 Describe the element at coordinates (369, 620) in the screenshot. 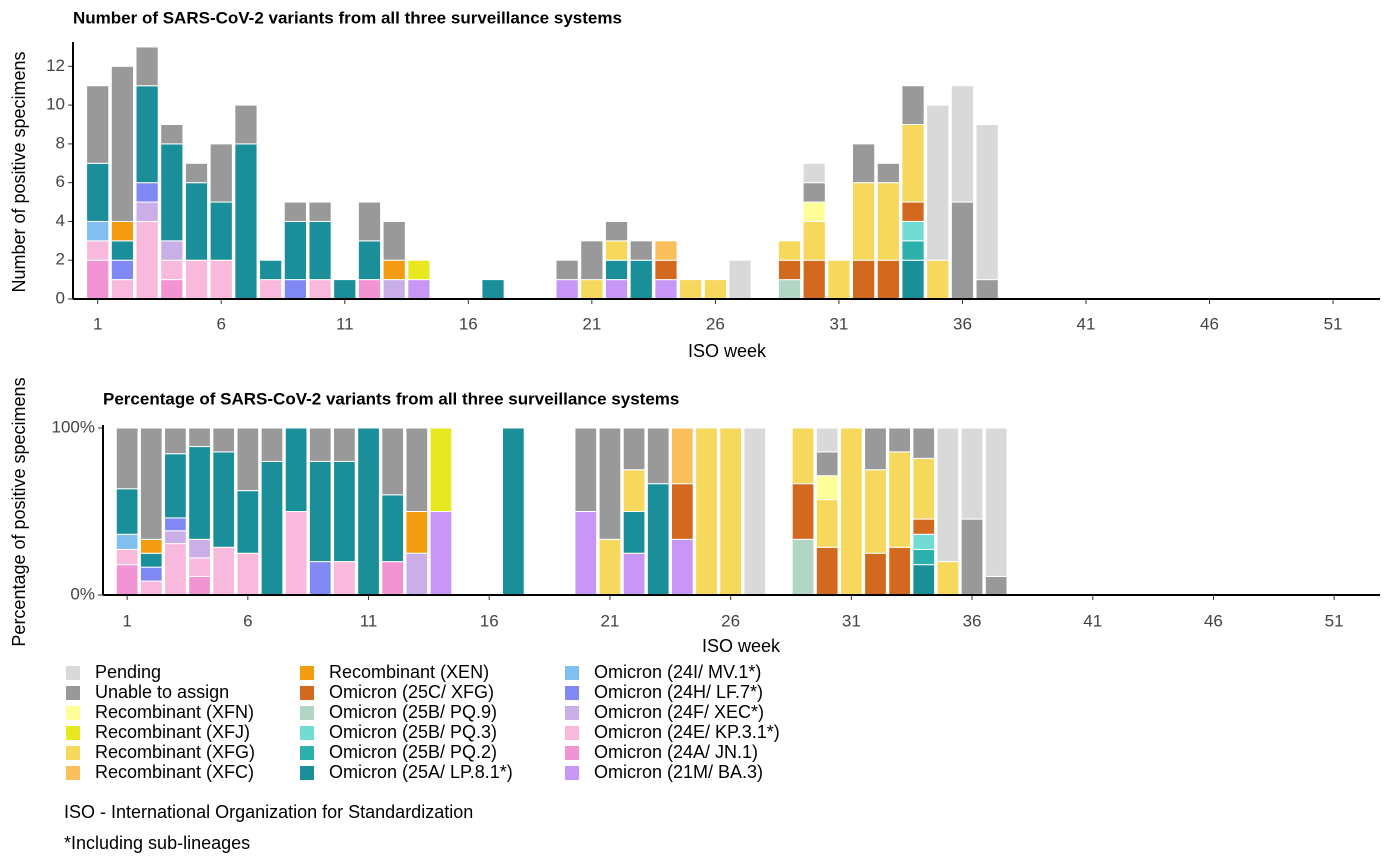

I see `x-tick-label: 11` at that location.